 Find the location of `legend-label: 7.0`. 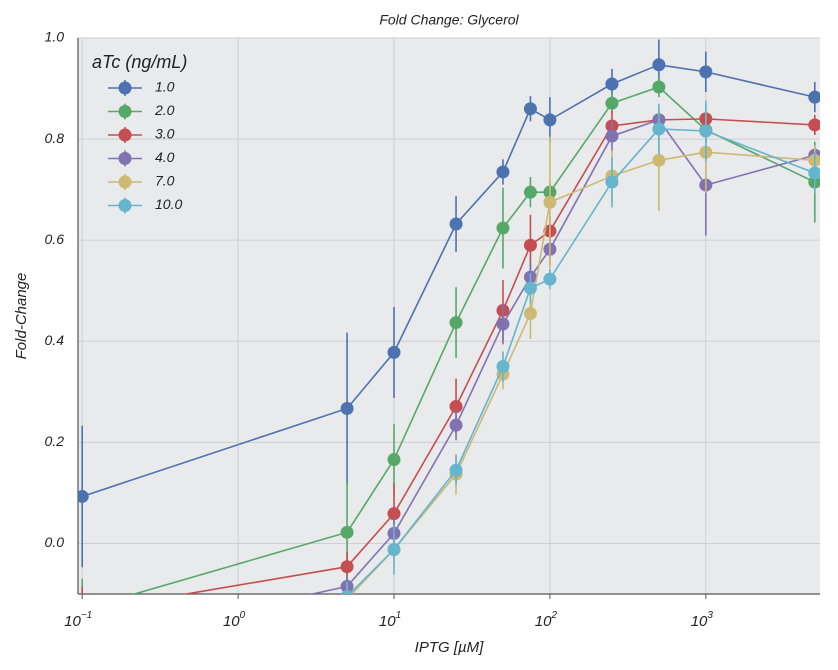

legend-label: 7.0 is located at coordinates (165, 181).